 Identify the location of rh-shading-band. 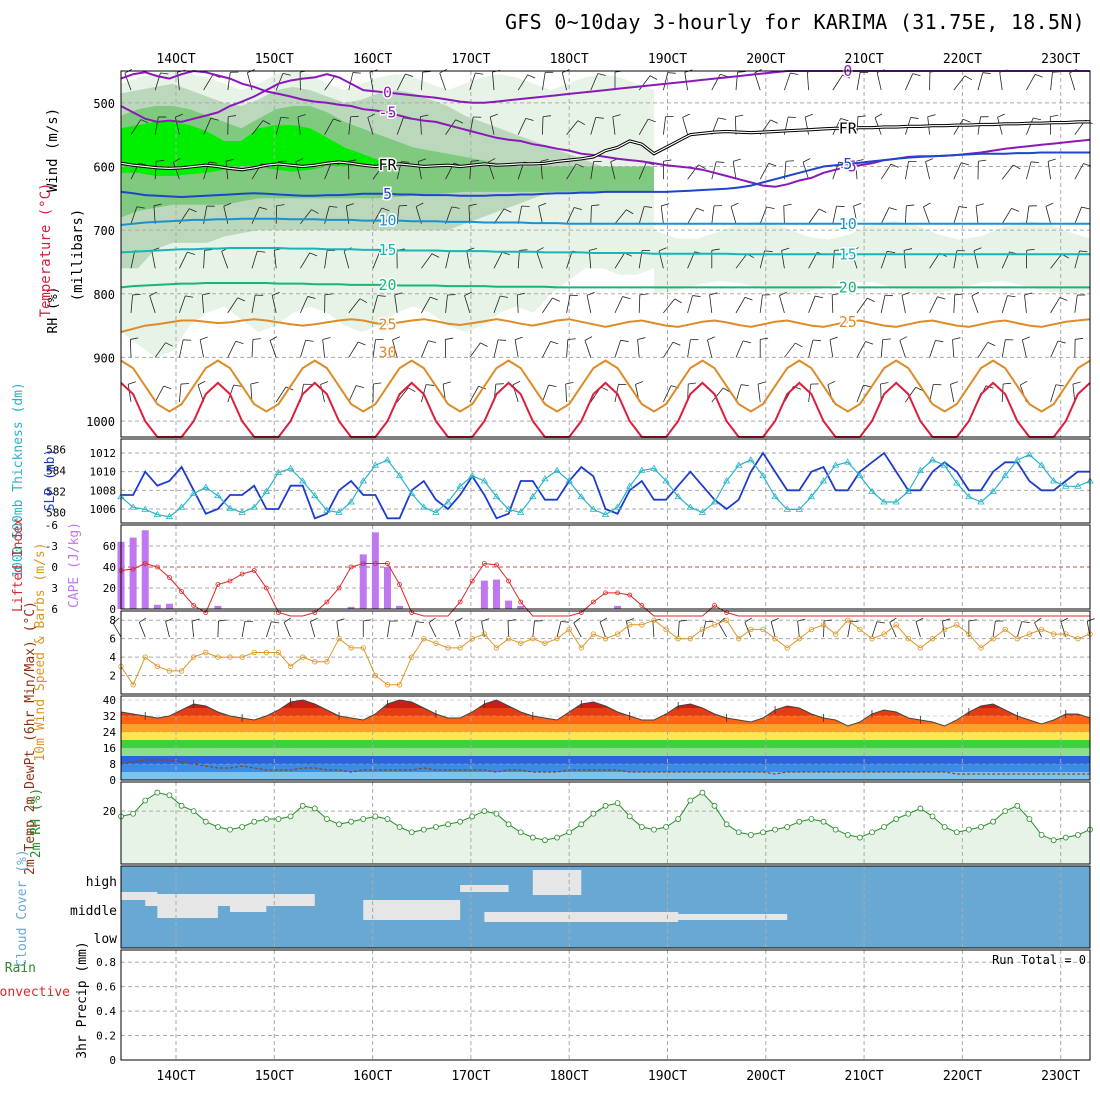
(872, 257).